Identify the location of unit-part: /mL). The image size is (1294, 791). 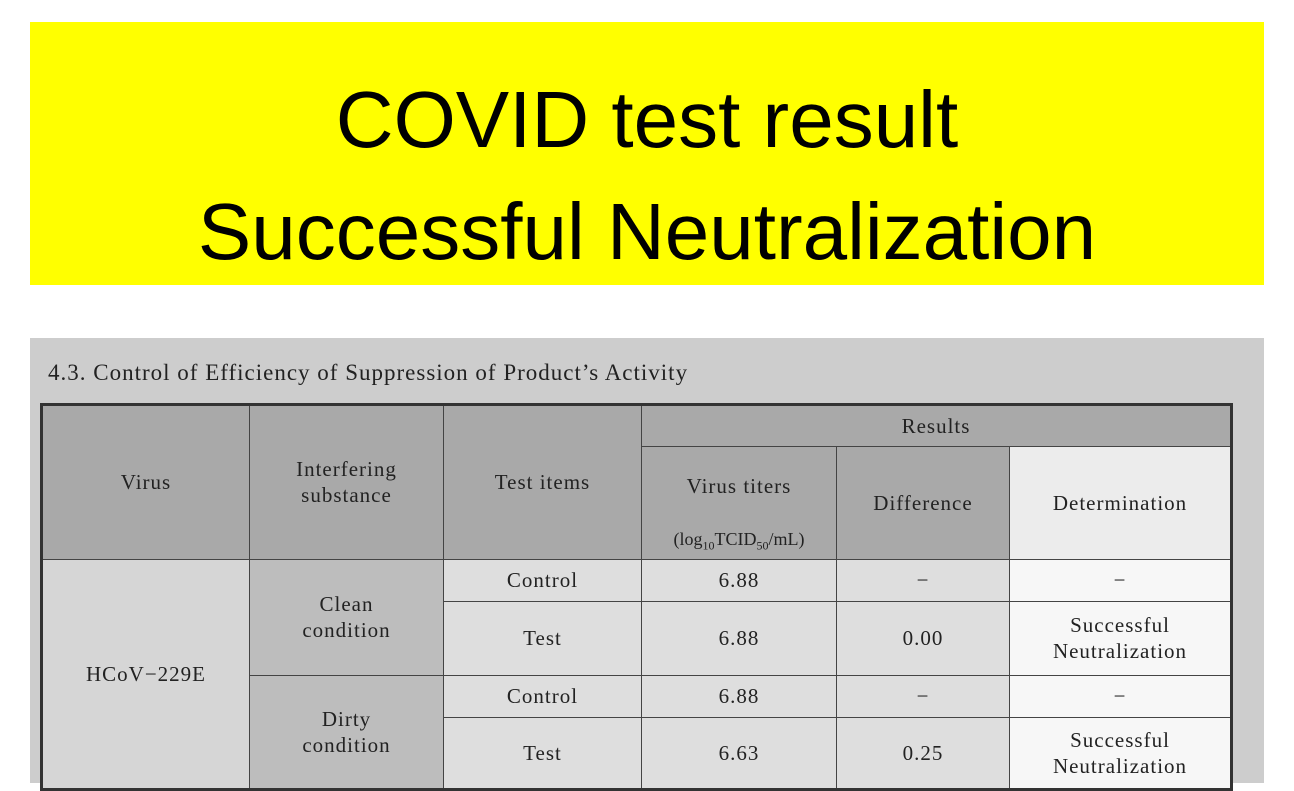
(786, 539).